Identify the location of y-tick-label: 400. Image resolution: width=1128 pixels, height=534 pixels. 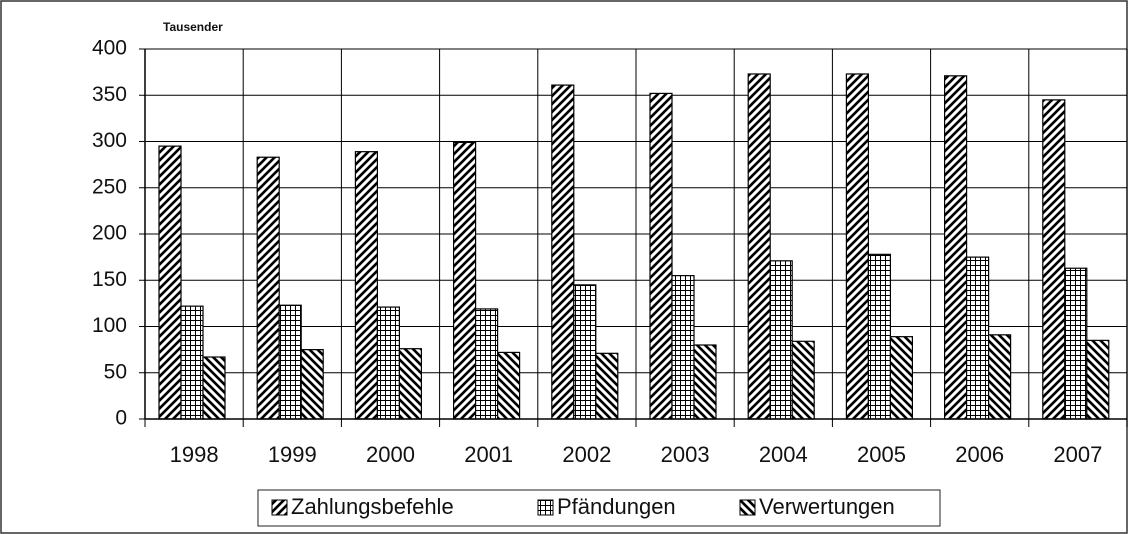
(109, 48).